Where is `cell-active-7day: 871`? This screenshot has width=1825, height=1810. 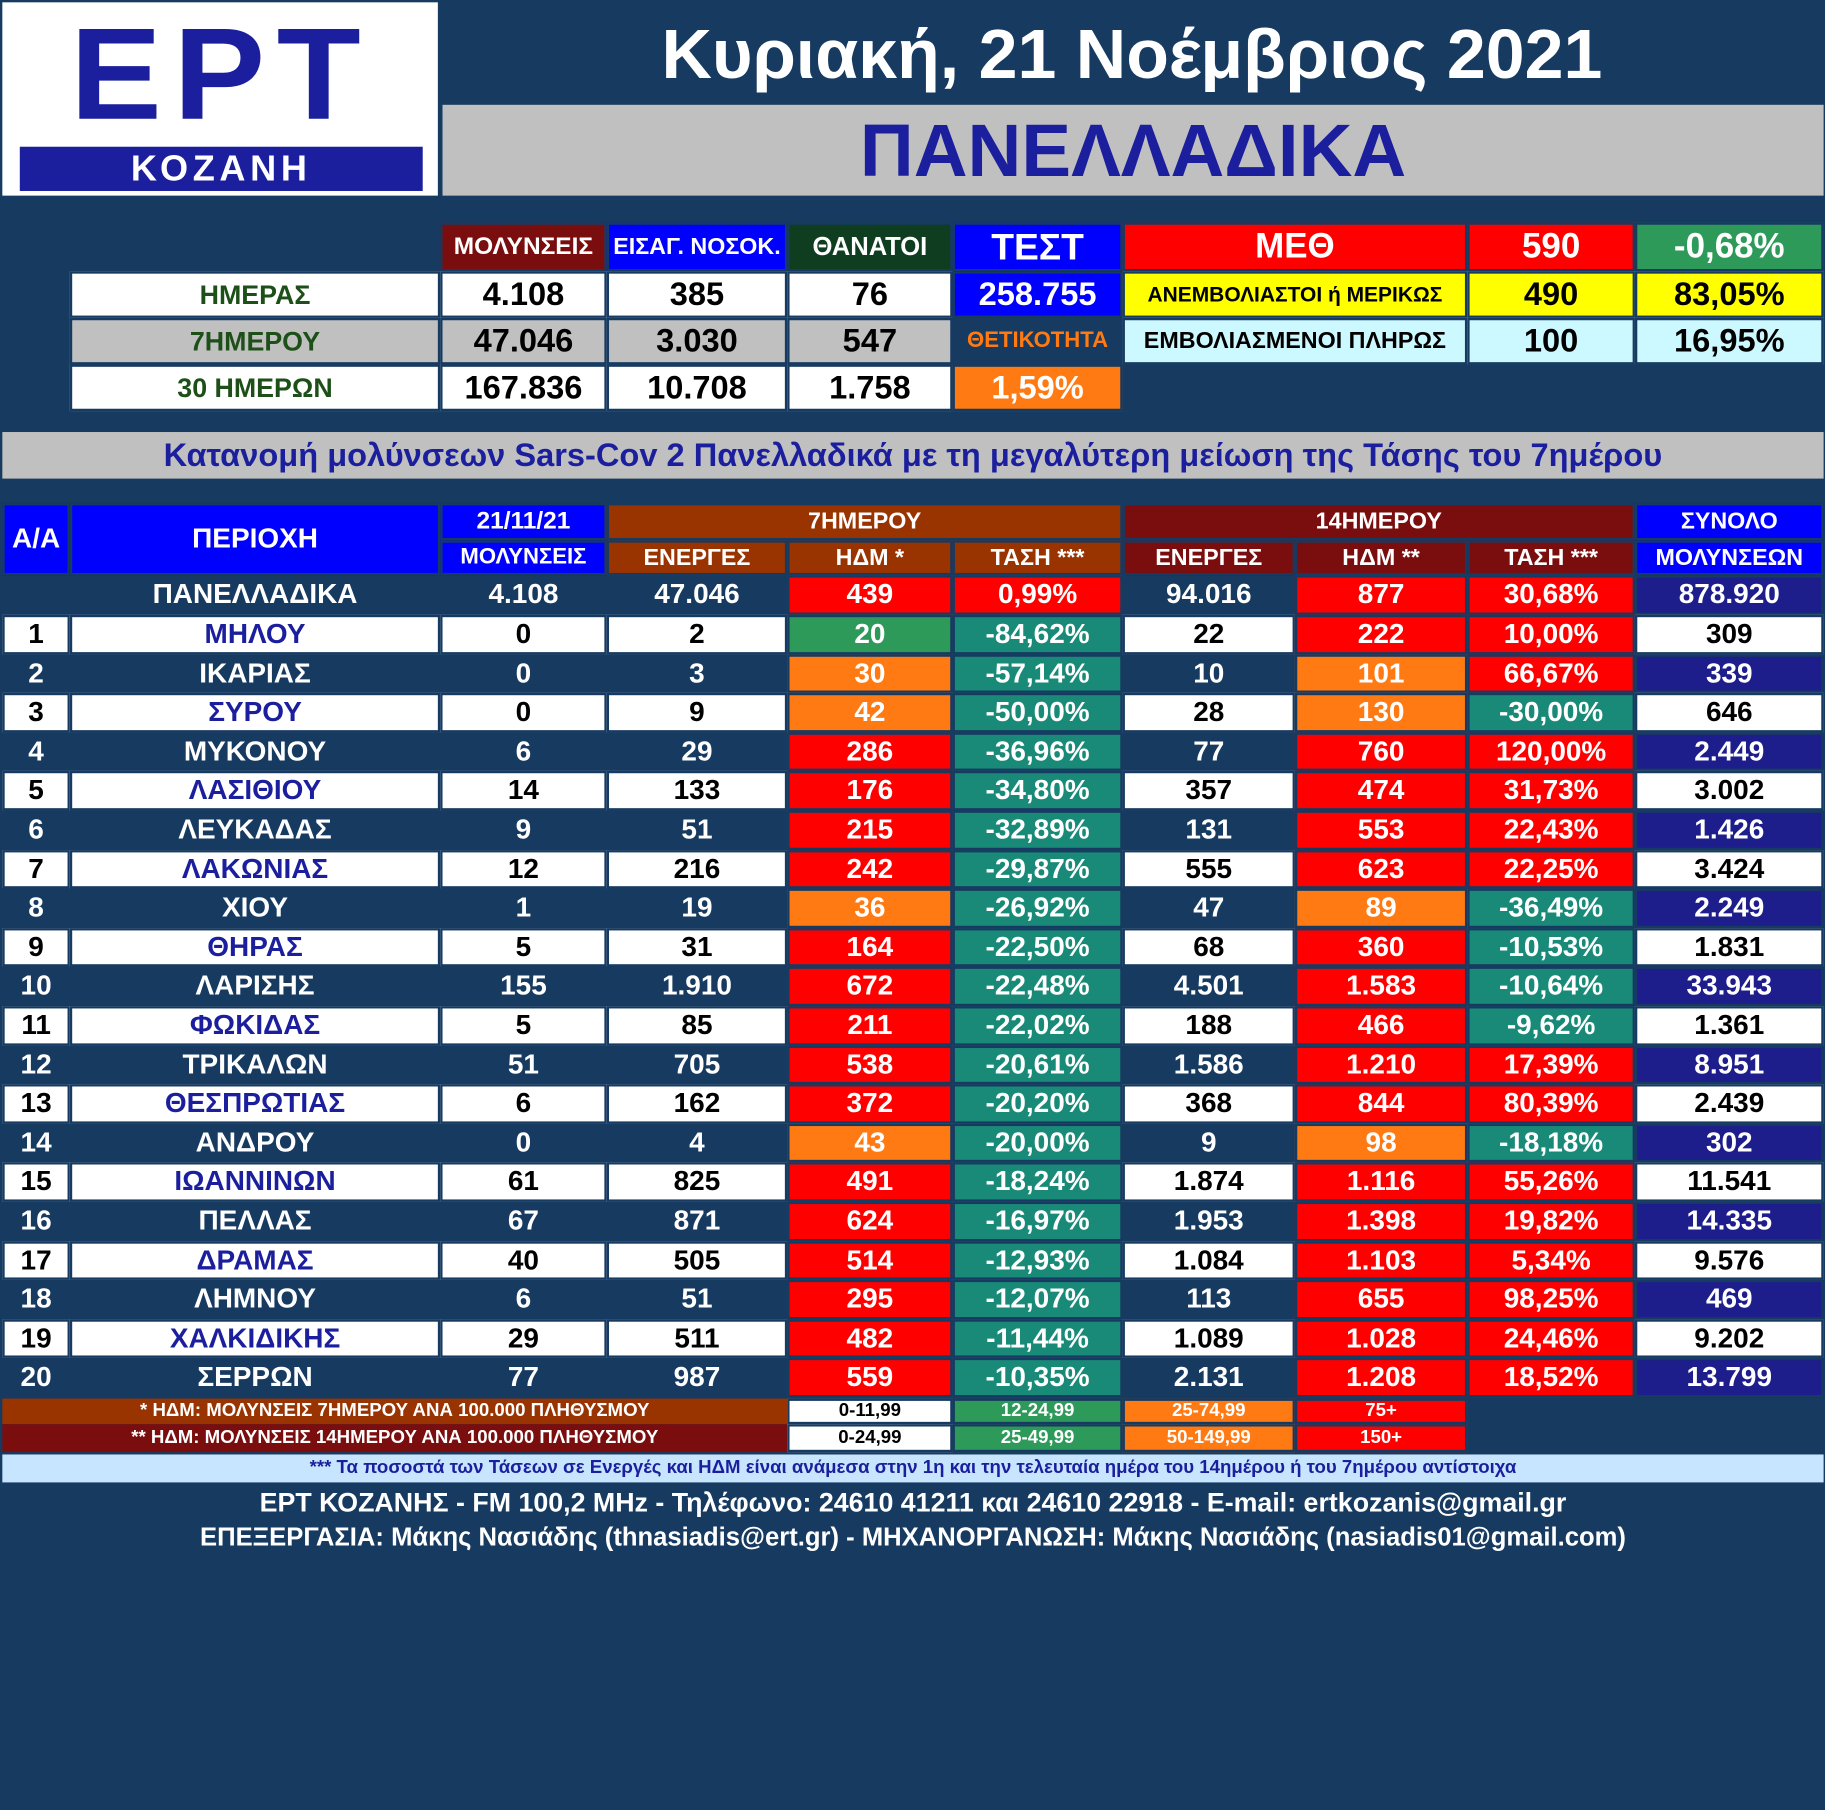
cell-active-7day: 871 is located at coordinates (697, 1221).